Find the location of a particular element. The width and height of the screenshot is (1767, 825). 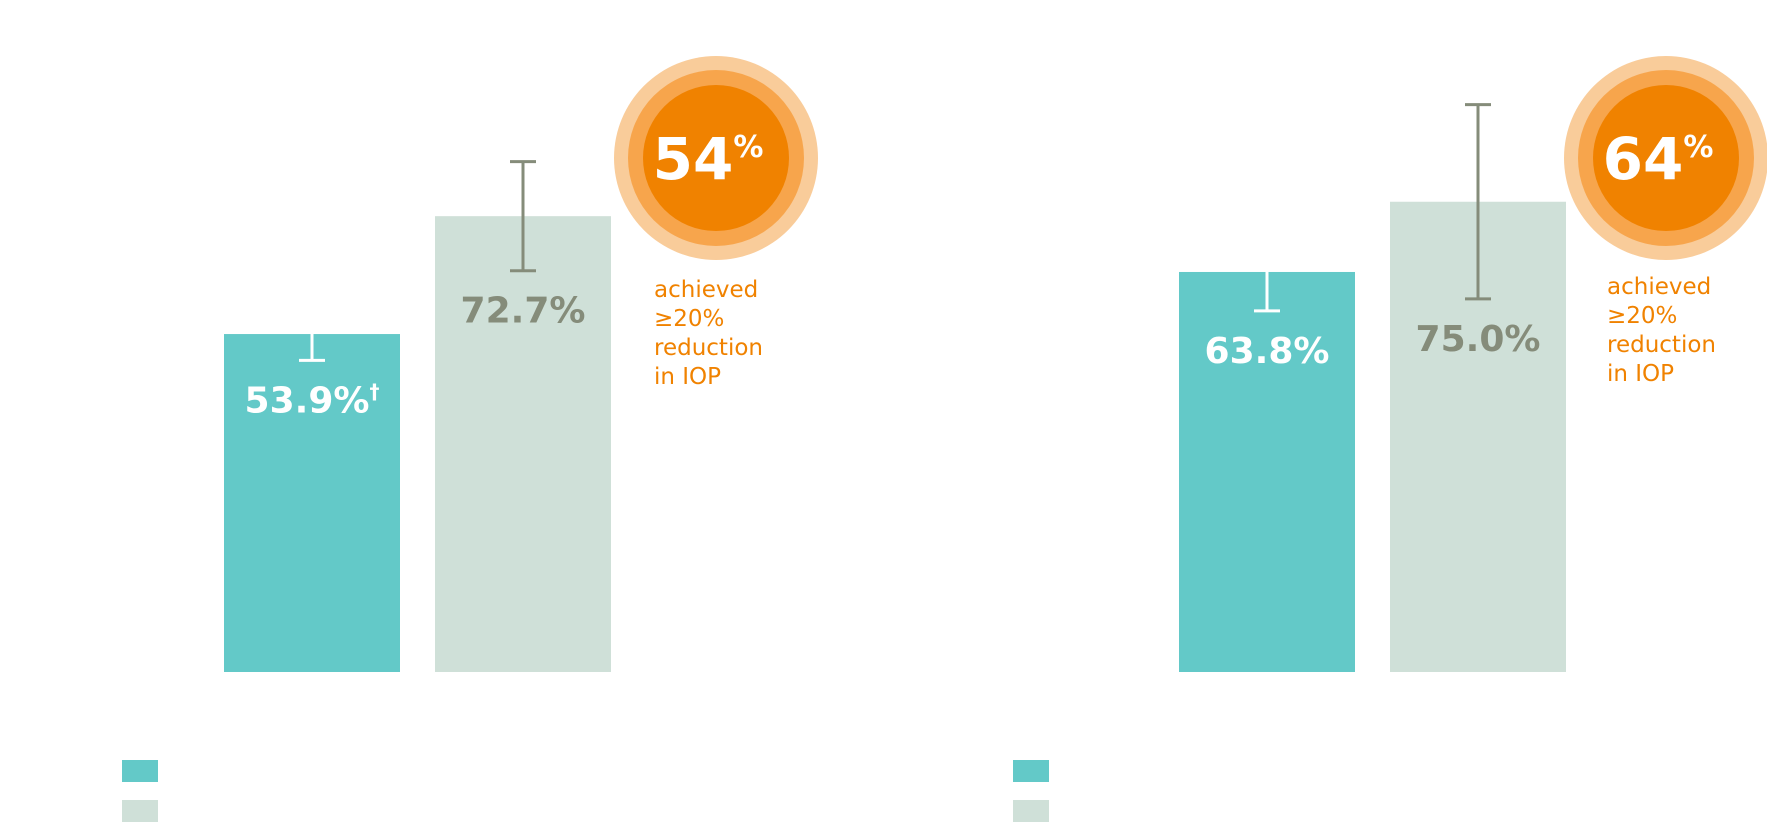

badge-value: 54% is located at coordinates (708, 159).